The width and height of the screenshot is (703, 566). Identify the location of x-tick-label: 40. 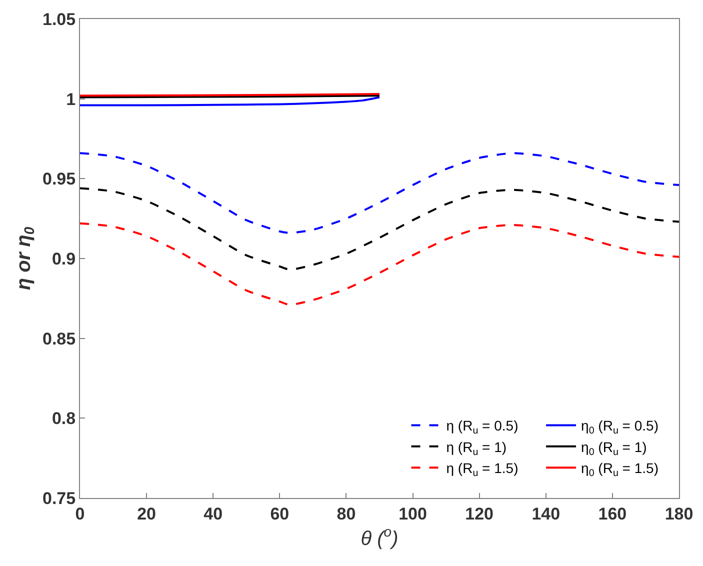
(213, 514).